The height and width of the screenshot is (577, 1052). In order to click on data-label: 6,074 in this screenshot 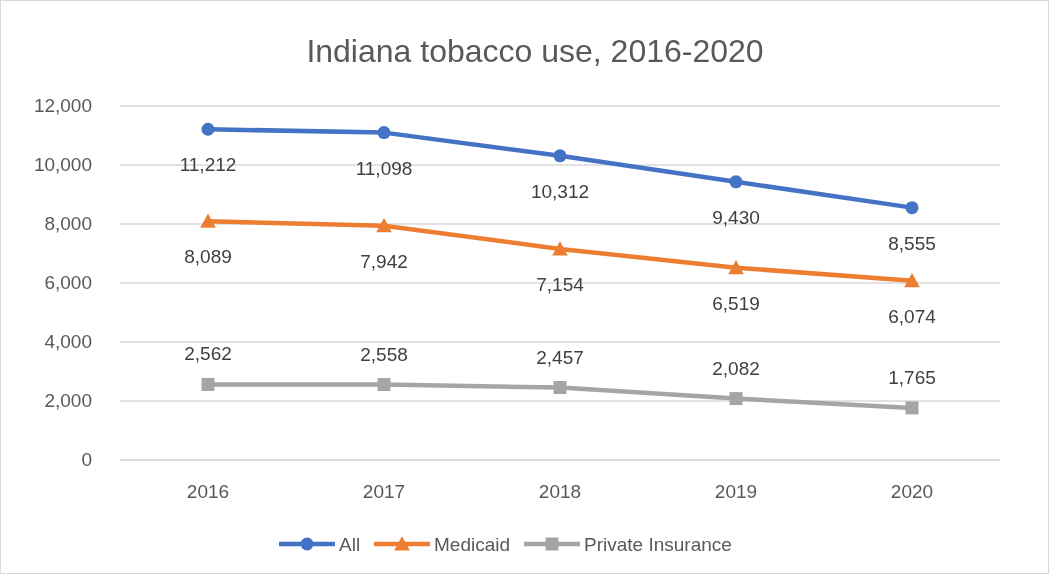, I will do `click(912, 316)`.